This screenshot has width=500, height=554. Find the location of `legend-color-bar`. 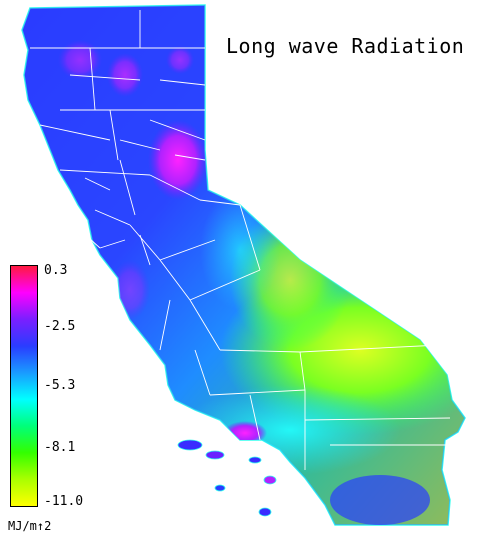

legend-color-bar is located at coordinates (24, 386).